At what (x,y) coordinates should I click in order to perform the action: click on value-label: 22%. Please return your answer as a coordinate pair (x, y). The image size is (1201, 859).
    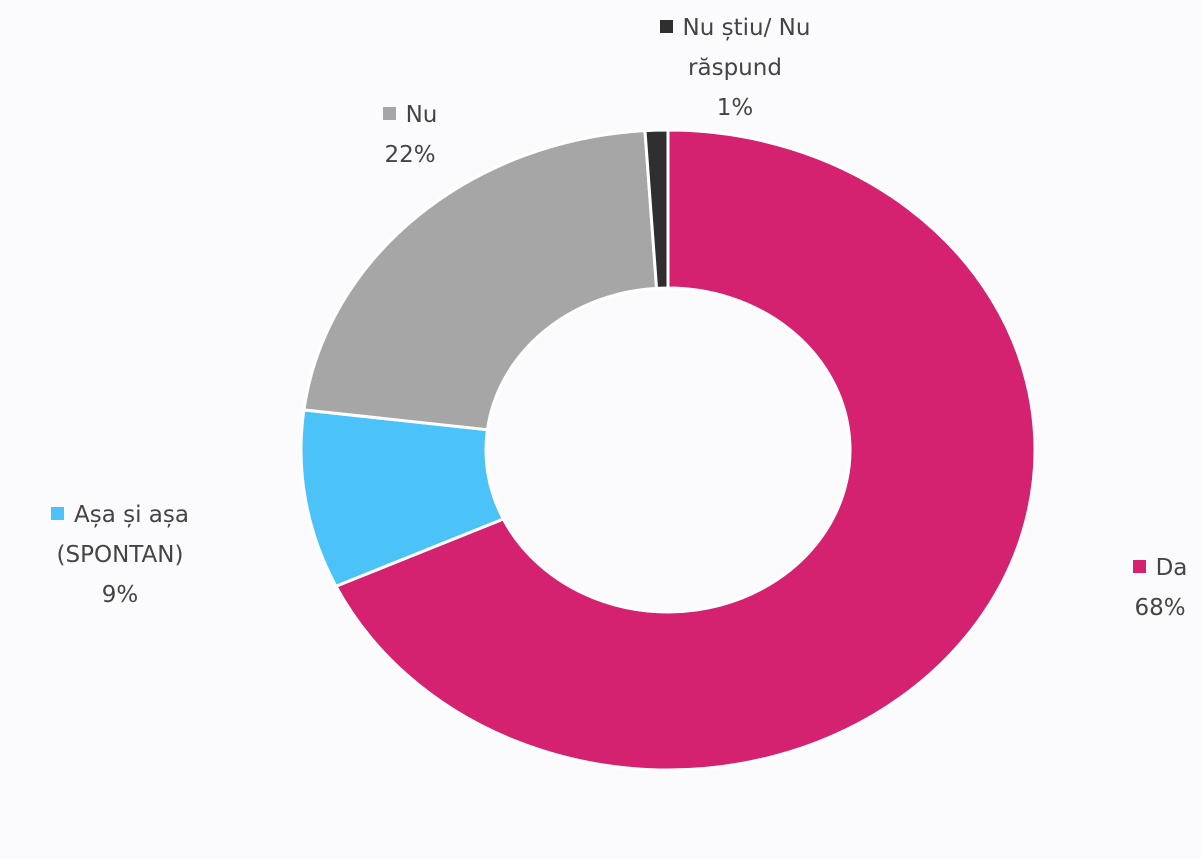
    Looking at the image, I should click on (410, 155).